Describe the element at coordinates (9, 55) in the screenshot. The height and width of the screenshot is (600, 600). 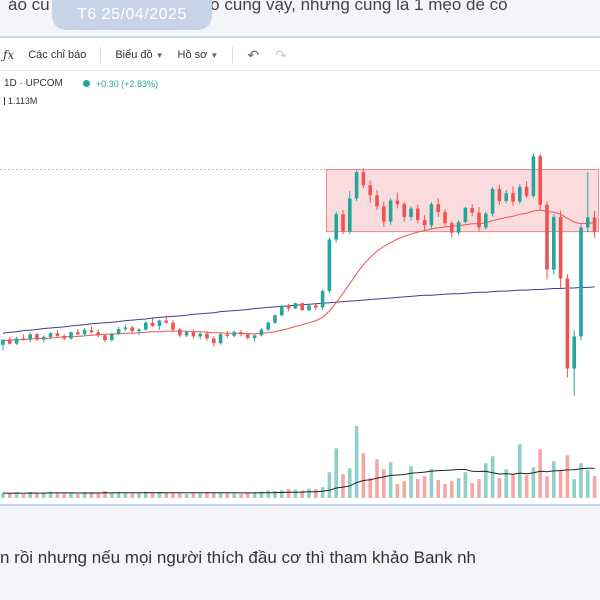
I see `fx-icon: ƒx` at that location.